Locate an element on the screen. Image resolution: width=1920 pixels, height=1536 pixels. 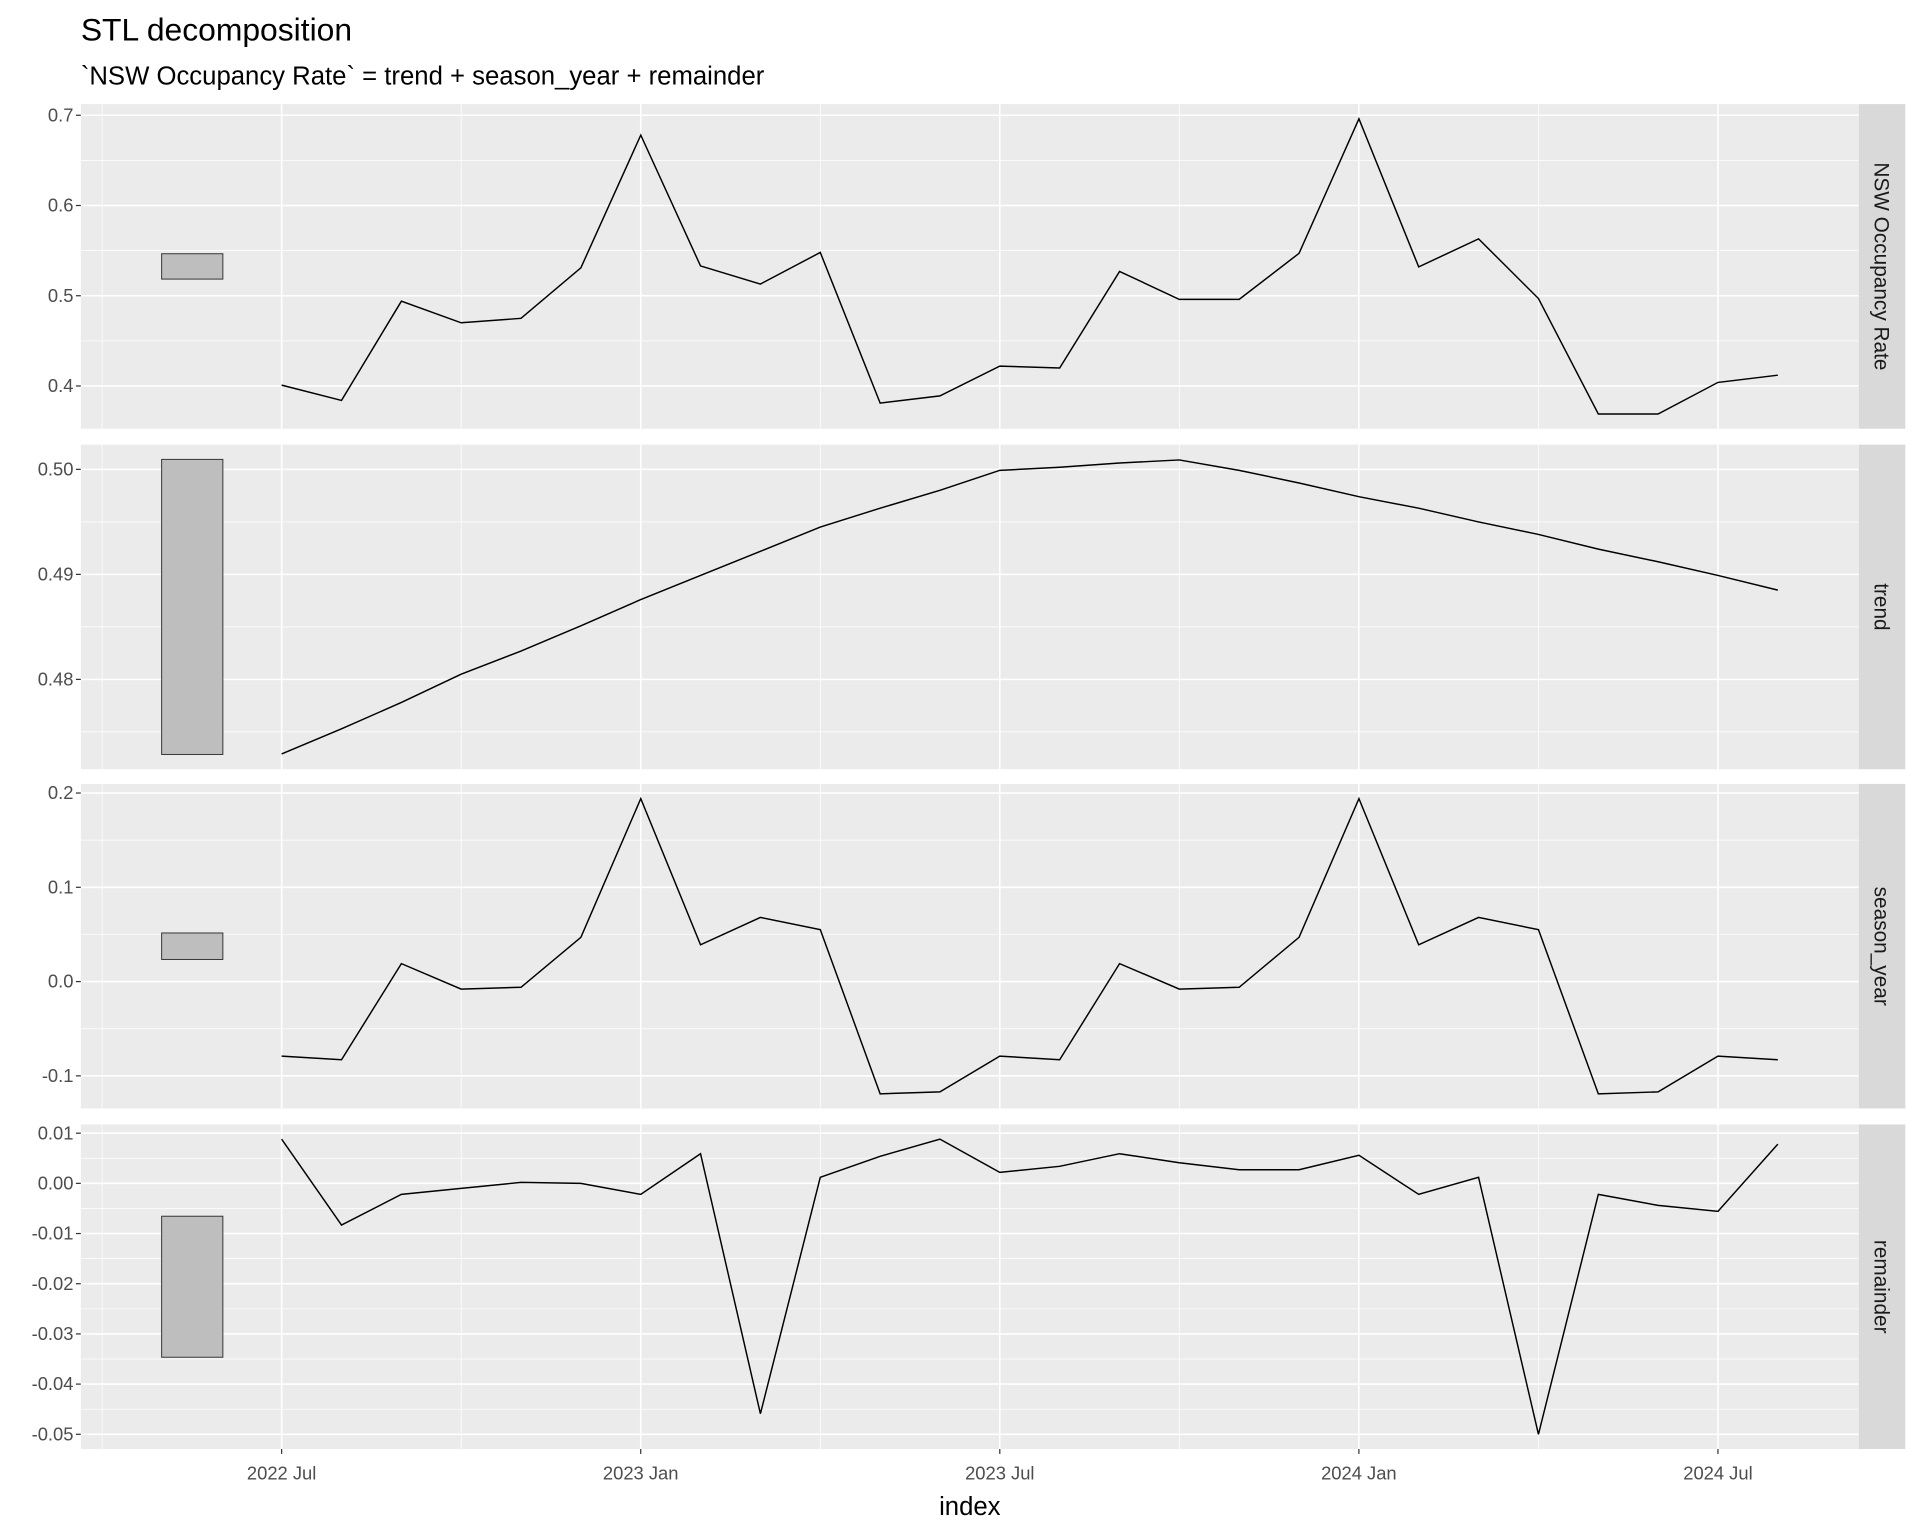
y-tick-label: 0.0 is located at coordinates (61, 981).